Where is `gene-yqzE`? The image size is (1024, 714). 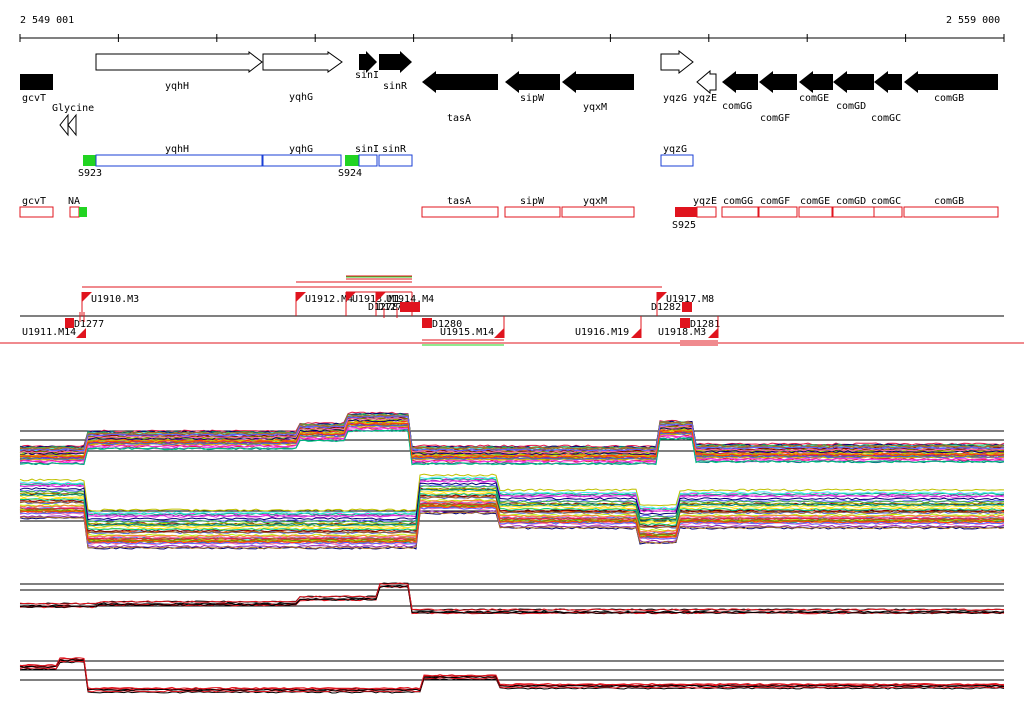 gene-yqzE is located at coordinates (706, 82).